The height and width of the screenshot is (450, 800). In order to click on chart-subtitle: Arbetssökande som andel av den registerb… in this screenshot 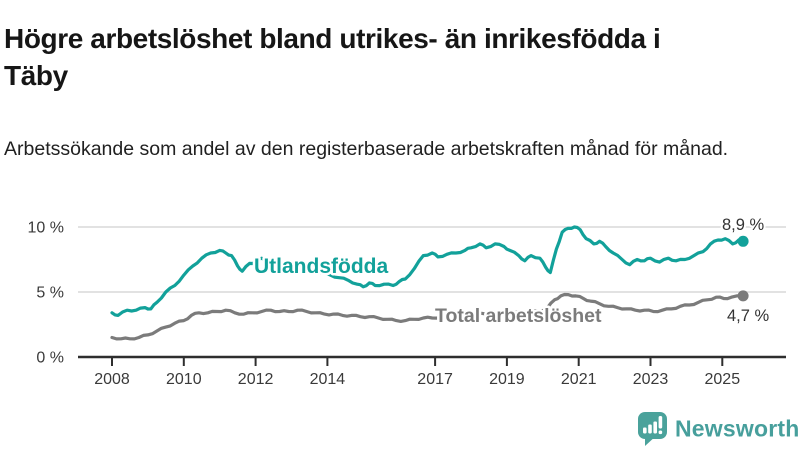, I will do `click(366, 148)`.